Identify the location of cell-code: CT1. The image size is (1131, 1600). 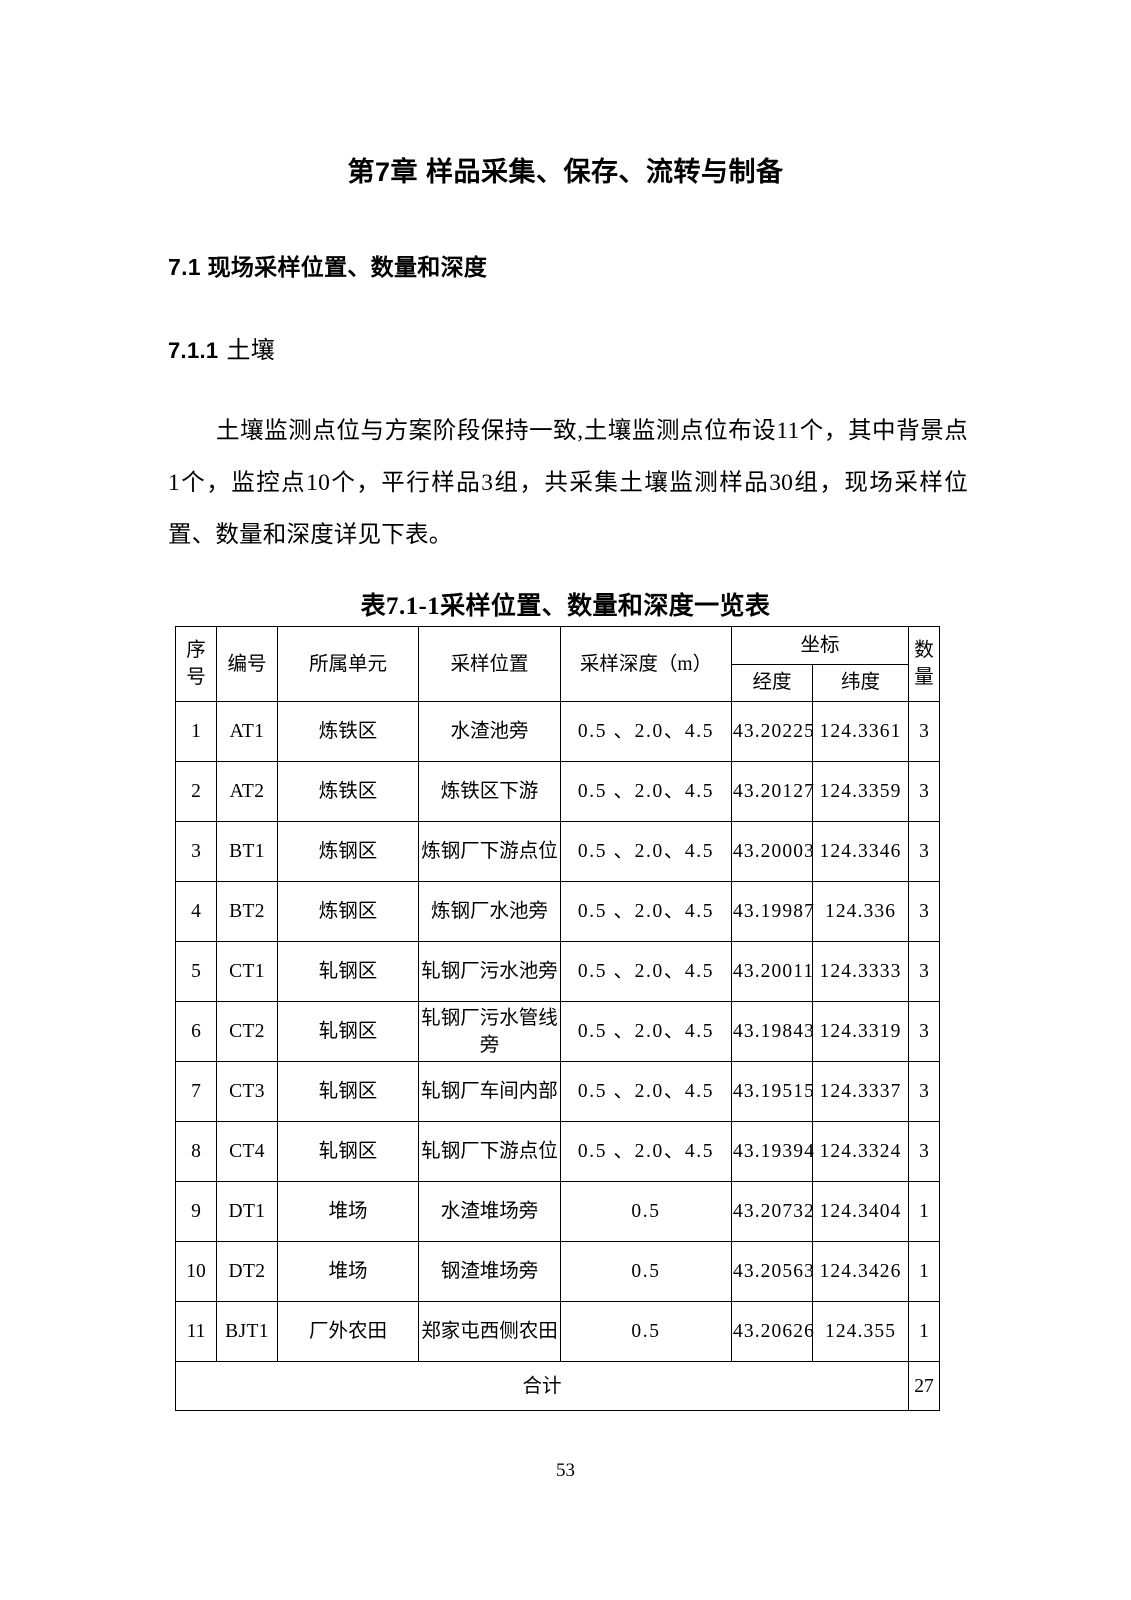
(247, 971).